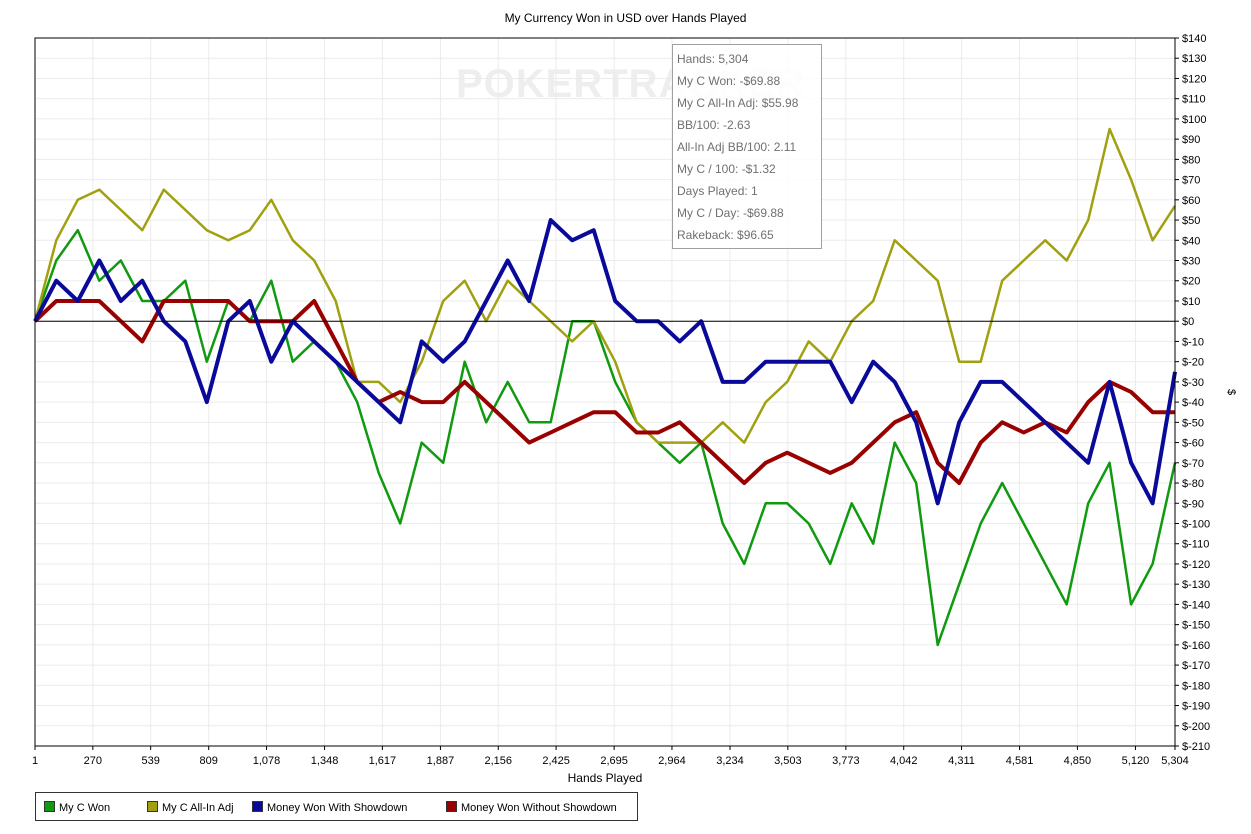 This screenshot has height=834, width=1251. Describe the element at coordinates (1194, 120) in the screenshot. I see `y-tick-label: $100` at that location.